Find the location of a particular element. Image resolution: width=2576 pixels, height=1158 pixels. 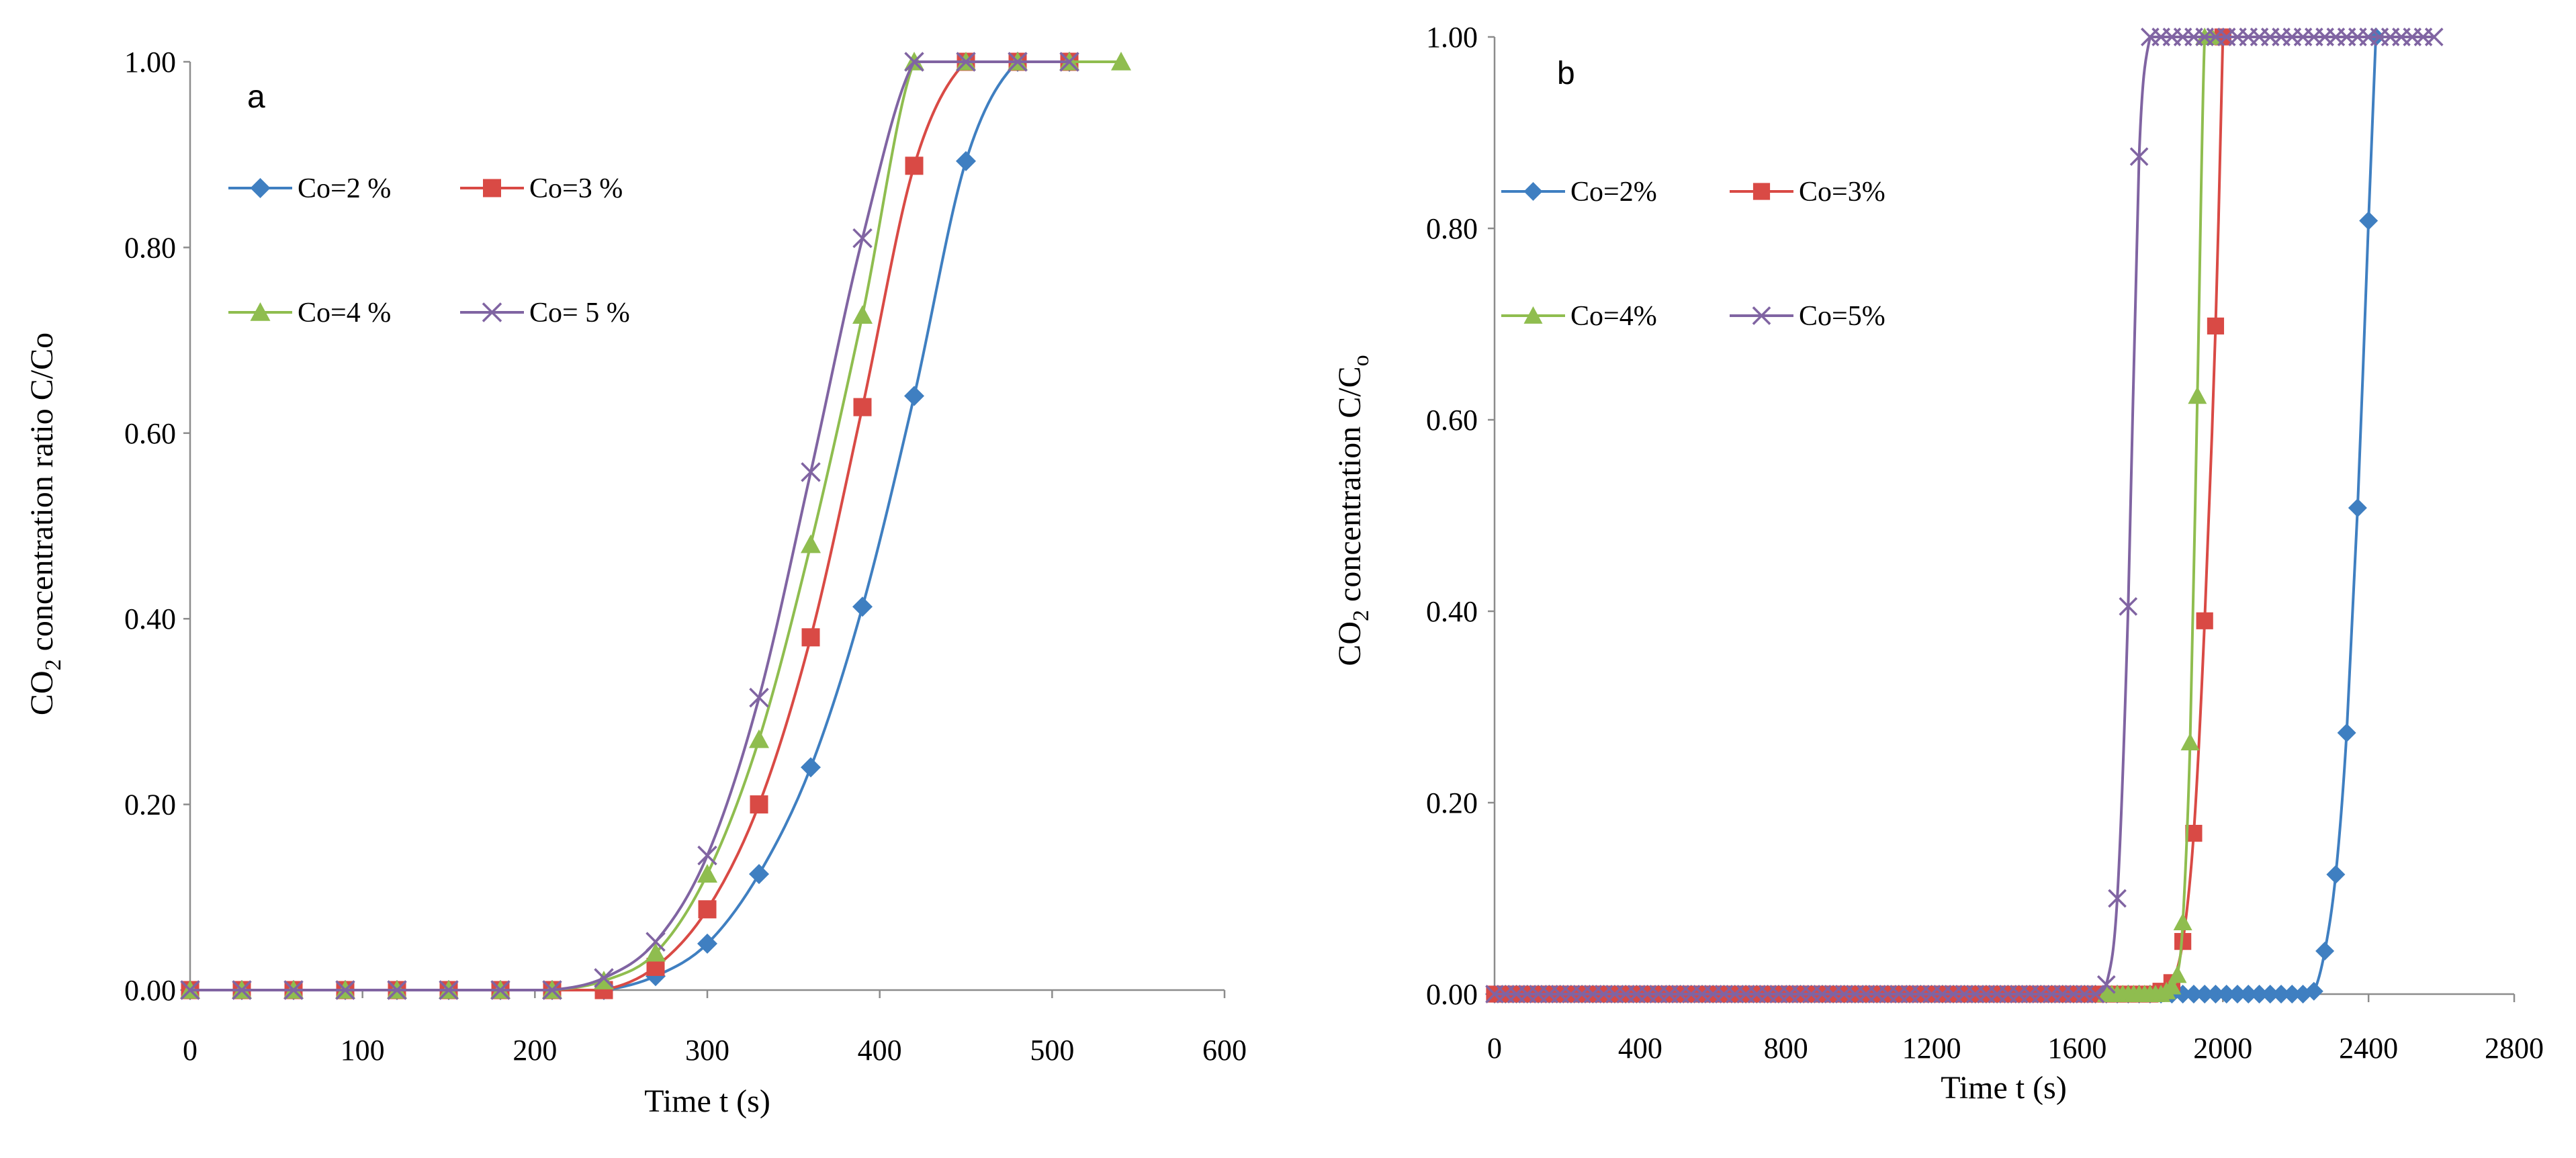

legend-item: Co=5% is located at coordinates (1808, 317).